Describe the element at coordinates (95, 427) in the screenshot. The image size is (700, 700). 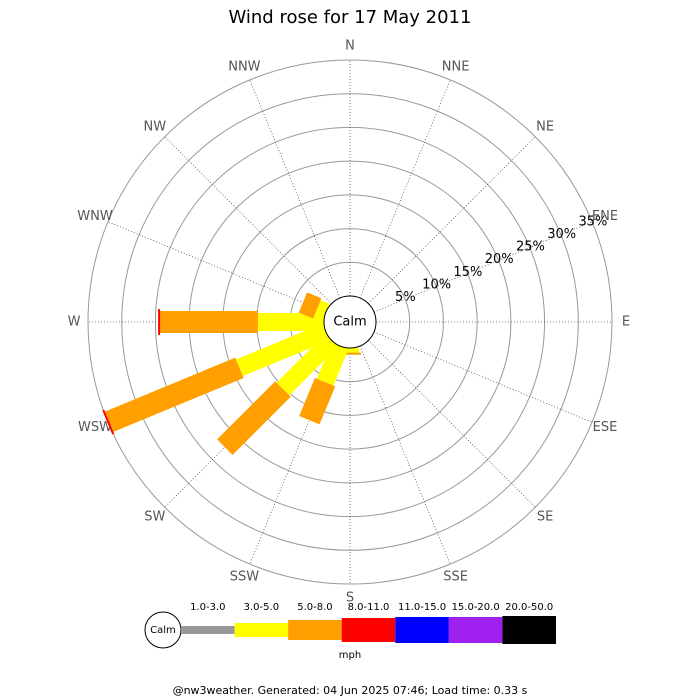
I see `direction-label: WSW` at that location.